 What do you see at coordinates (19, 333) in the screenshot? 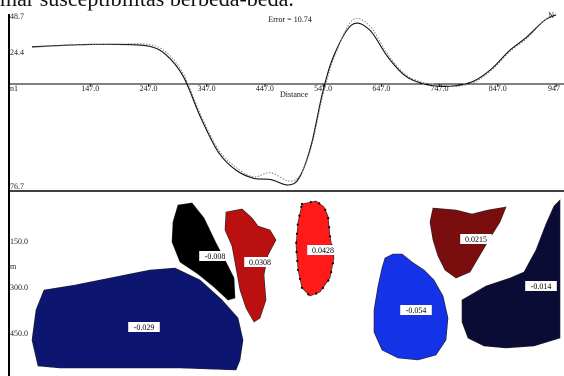
I see `depth-tick-450: 450.0` at bounding box center [19, 333].